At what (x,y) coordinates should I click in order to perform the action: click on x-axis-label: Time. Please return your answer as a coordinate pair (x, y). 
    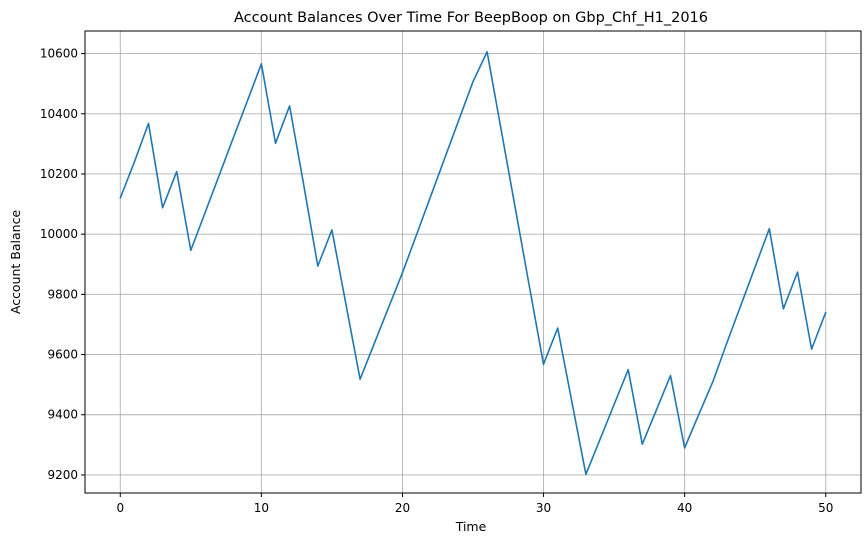
    Looking at the image, I should click on (471, 526).